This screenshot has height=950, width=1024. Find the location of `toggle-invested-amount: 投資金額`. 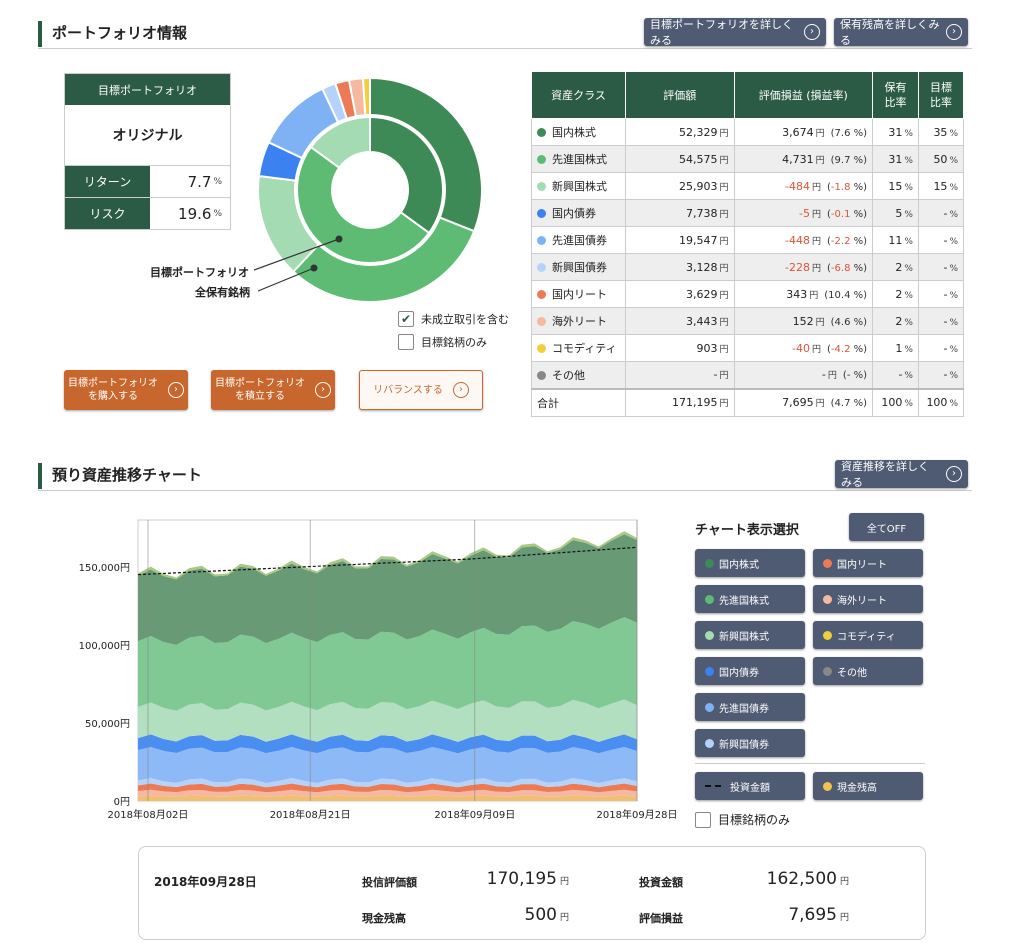

toggle-invested-amount: 投資金額 is located at coordinates (750, 786).